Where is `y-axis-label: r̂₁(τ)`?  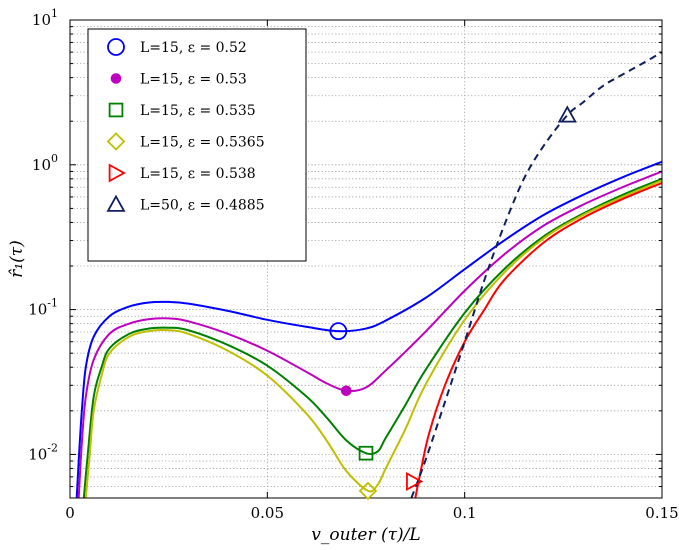 y-axis-label: r̂₁(τ) is located at coordinates (17, 259).